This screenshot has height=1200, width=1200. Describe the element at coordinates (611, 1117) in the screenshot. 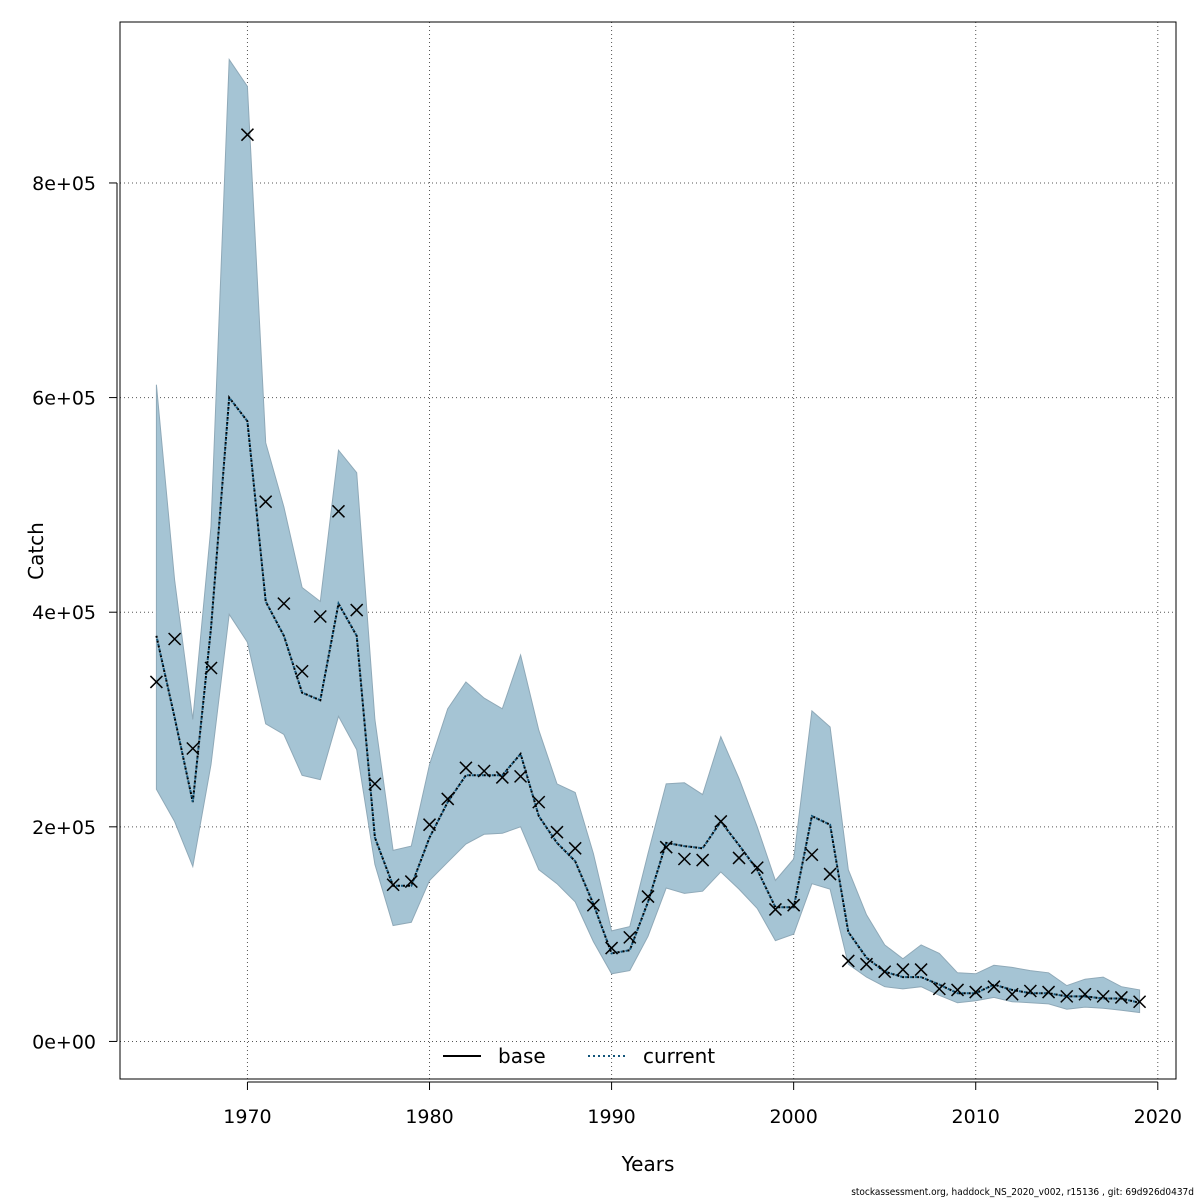

I see `x-tick-label: 1990` at that location.